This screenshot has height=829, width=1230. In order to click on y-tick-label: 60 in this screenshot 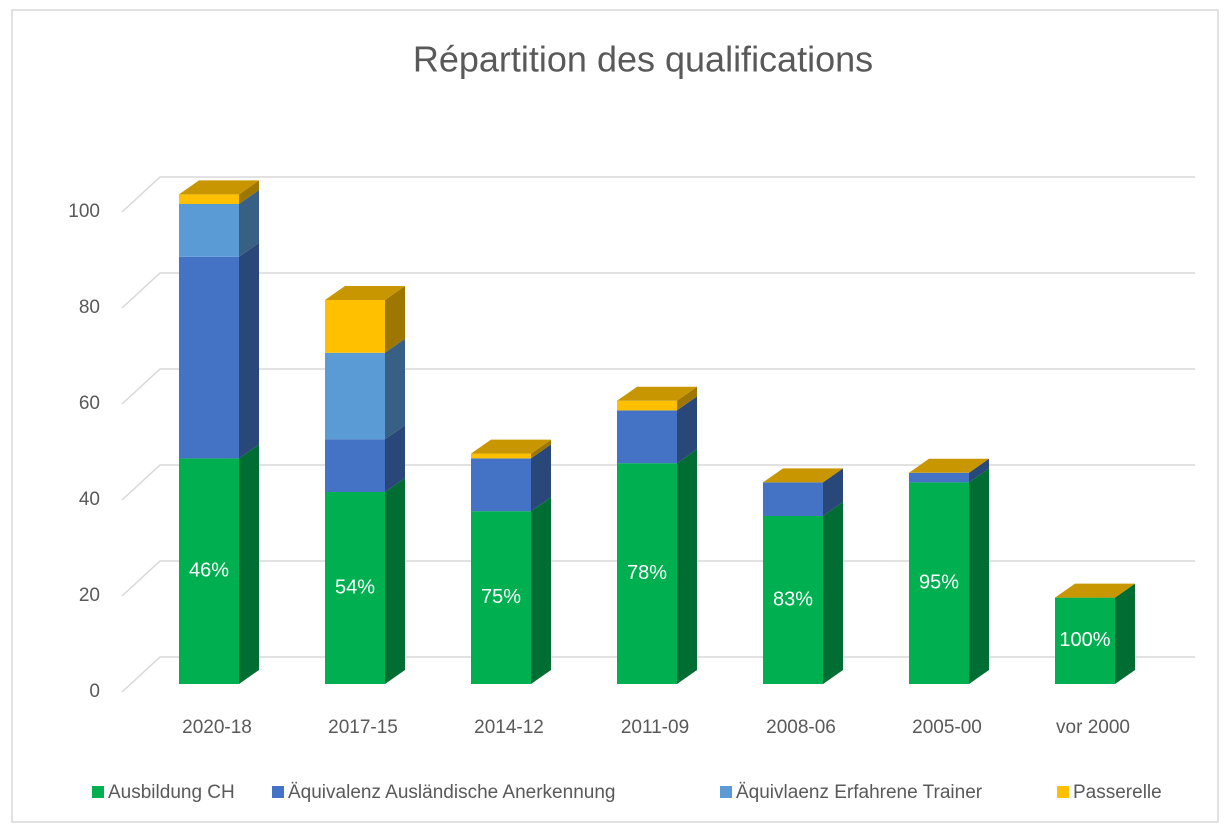, I will do `click(89, 403)`.